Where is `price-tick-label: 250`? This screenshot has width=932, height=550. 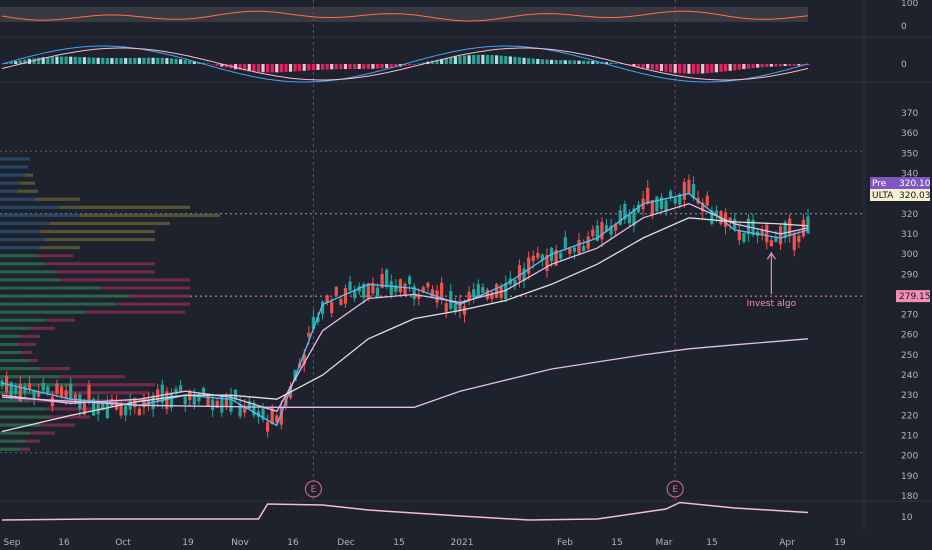
price-tick-label: 250 is located at coordinates (909, 356).